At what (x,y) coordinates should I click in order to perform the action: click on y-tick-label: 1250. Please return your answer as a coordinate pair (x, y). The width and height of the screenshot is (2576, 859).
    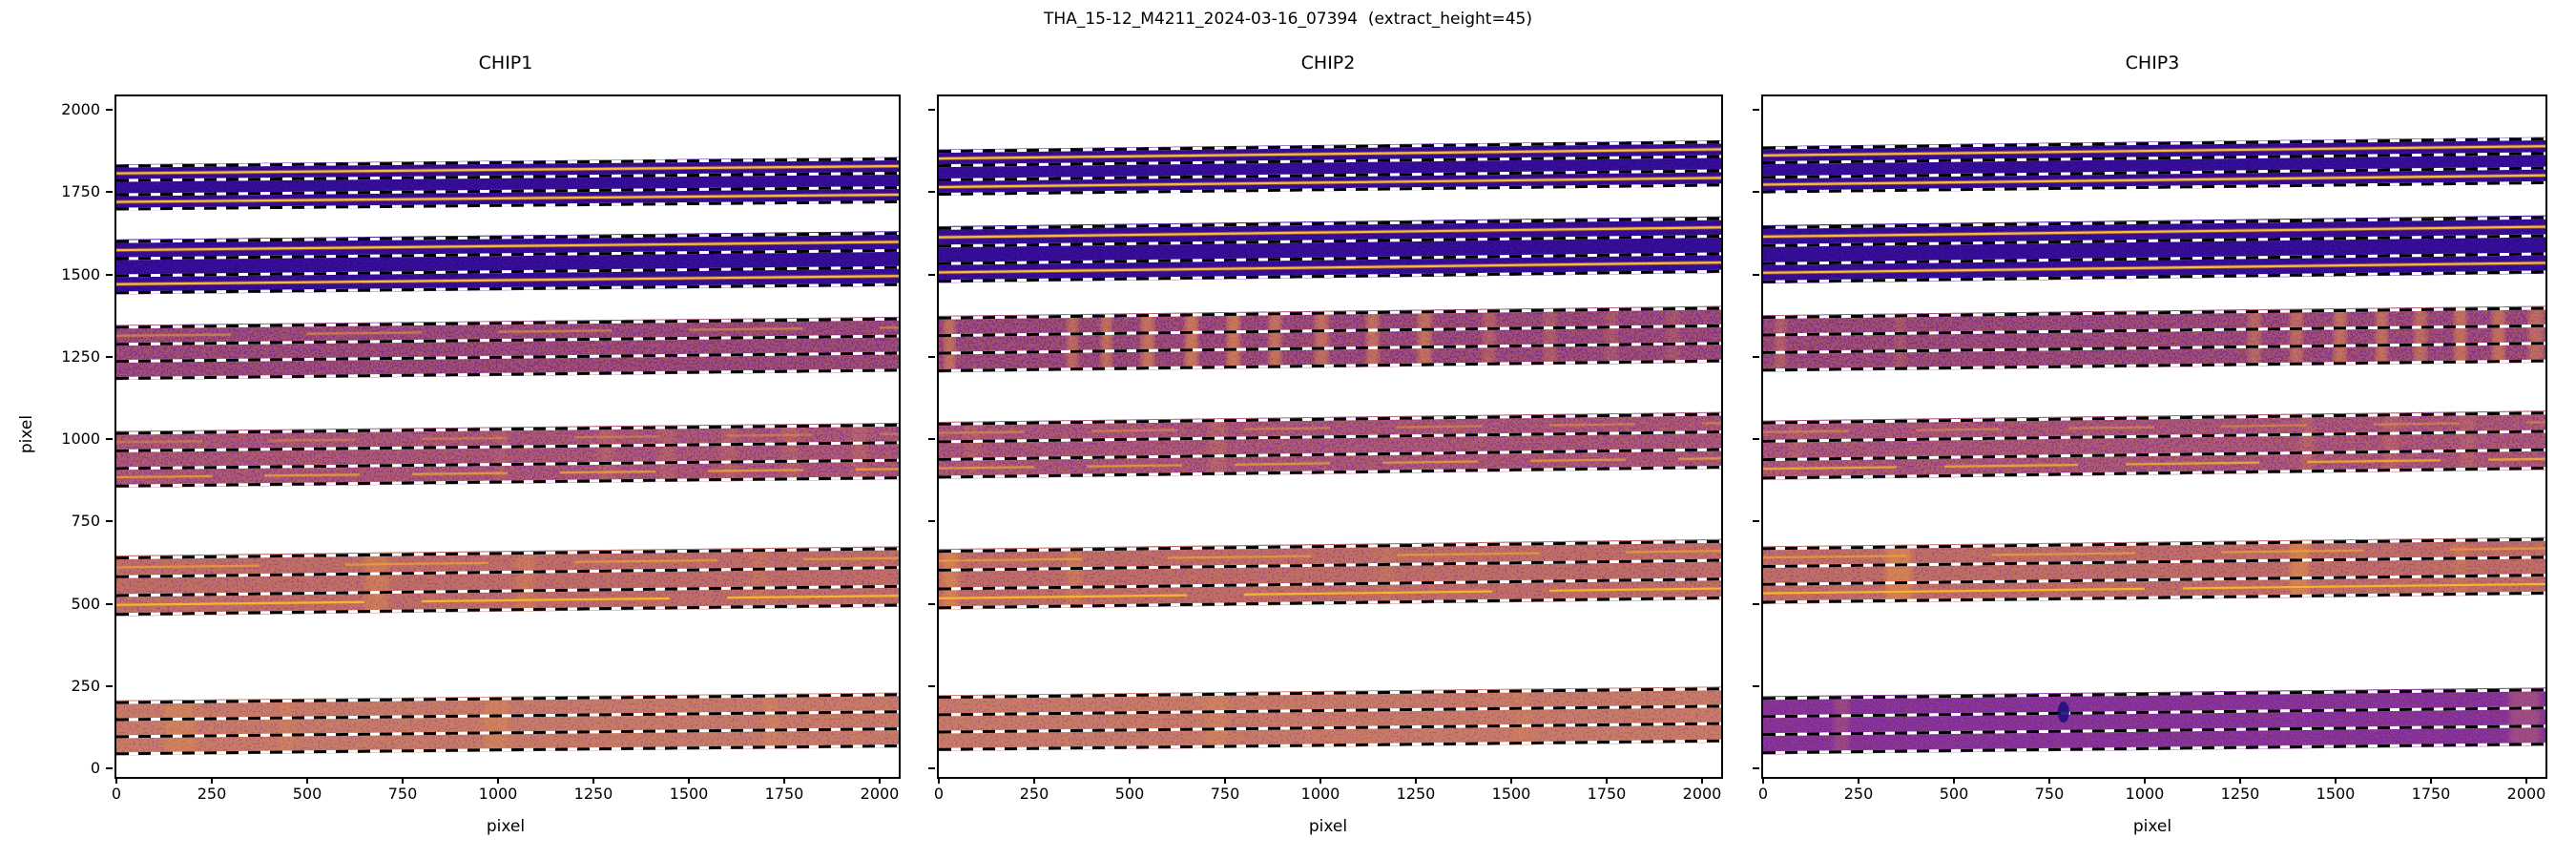
    Looking at the image, I should click on (80, 356).